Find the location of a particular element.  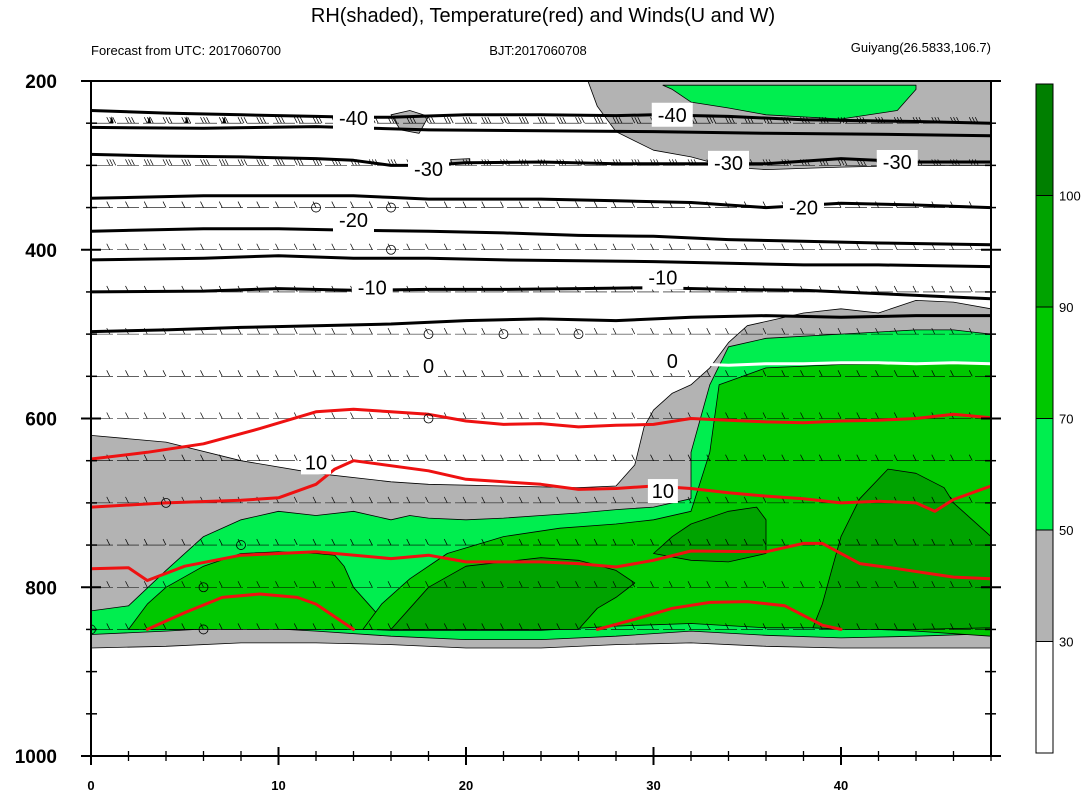

station-label: Guiyang(26.5833,106.7) is located at coordinates (921, 47).